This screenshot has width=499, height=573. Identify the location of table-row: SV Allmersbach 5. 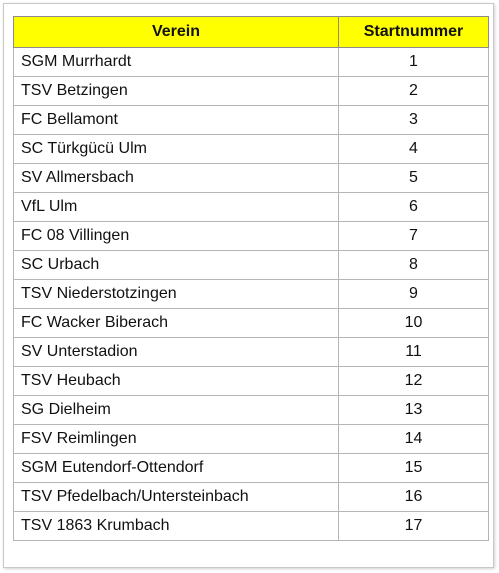
(251, 178).